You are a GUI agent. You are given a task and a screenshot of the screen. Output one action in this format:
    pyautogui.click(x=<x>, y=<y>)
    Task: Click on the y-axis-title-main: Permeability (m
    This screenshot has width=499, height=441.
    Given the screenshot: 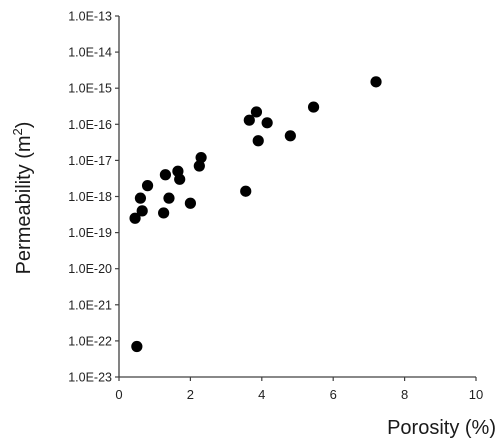 What is the action you would take?
    pyautogui.click(x=24, y=204)
    